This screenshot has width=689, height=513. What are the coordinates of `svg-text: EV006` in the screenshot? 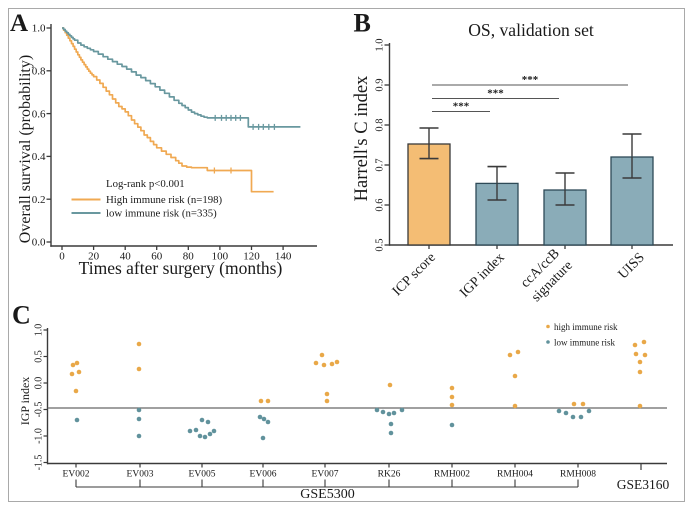 It's located at (263, 475).